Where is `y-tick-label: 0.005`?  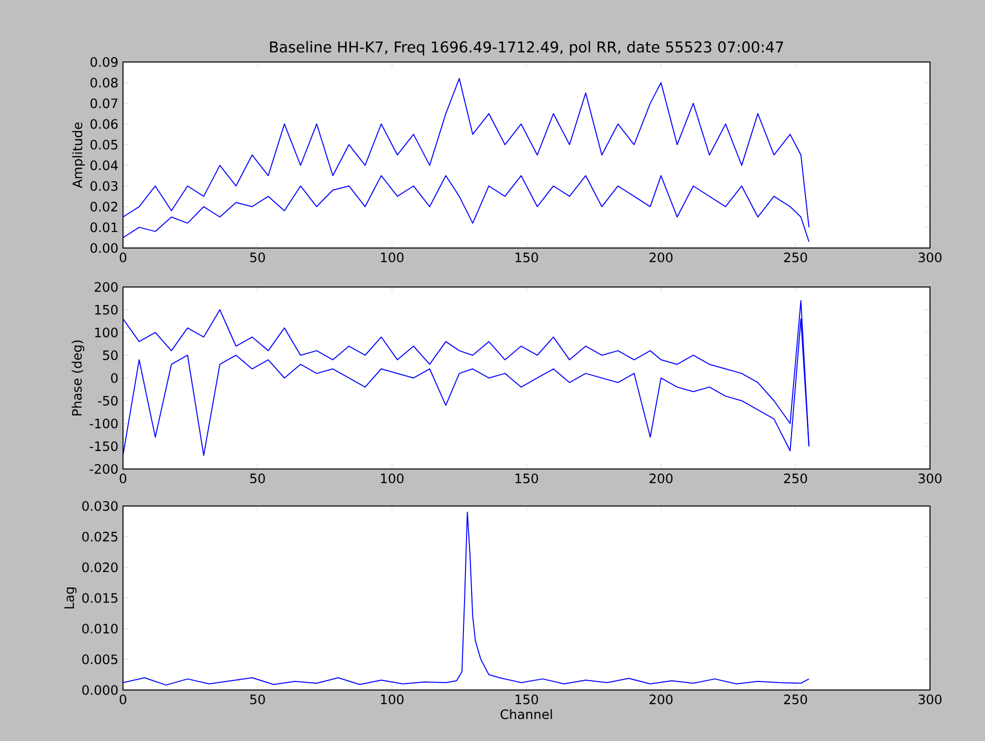
y-tick-label: 0.005 is located at coordinates (100, 659).